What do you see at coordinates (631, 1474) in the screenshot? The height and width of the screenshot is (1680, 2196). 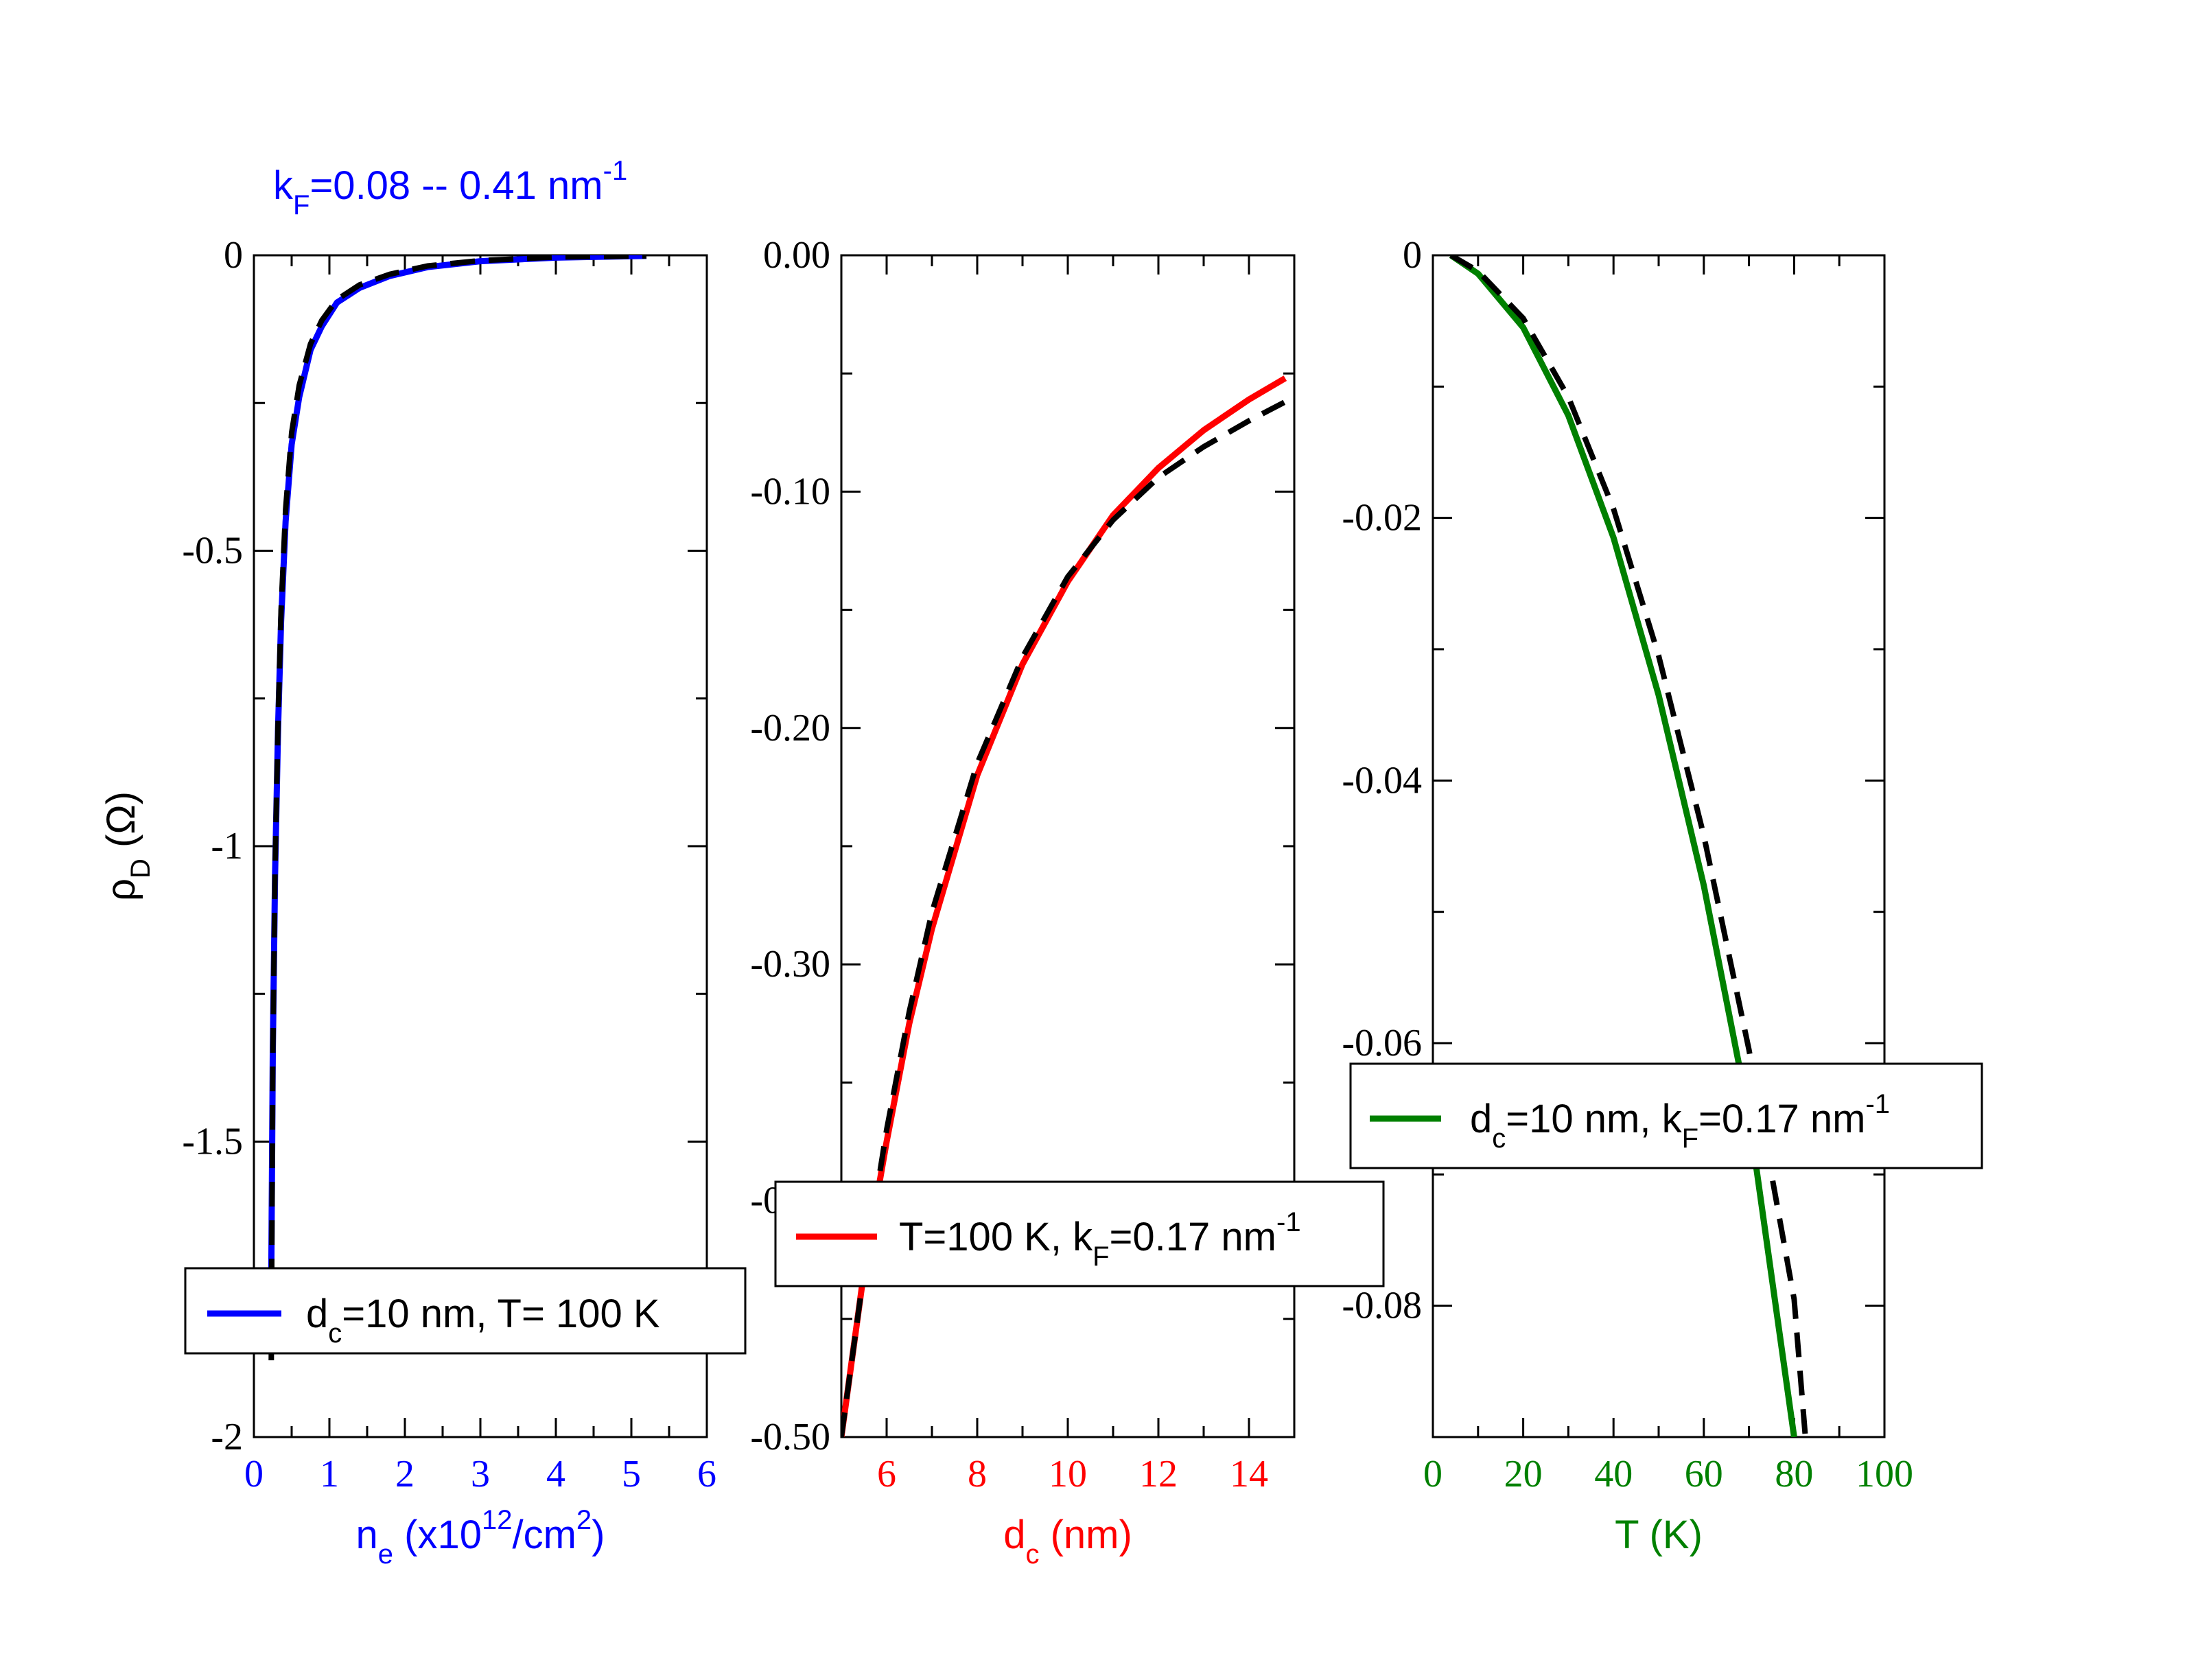 I see `x-tick-label: 5` at bounding box center [631, 1474].